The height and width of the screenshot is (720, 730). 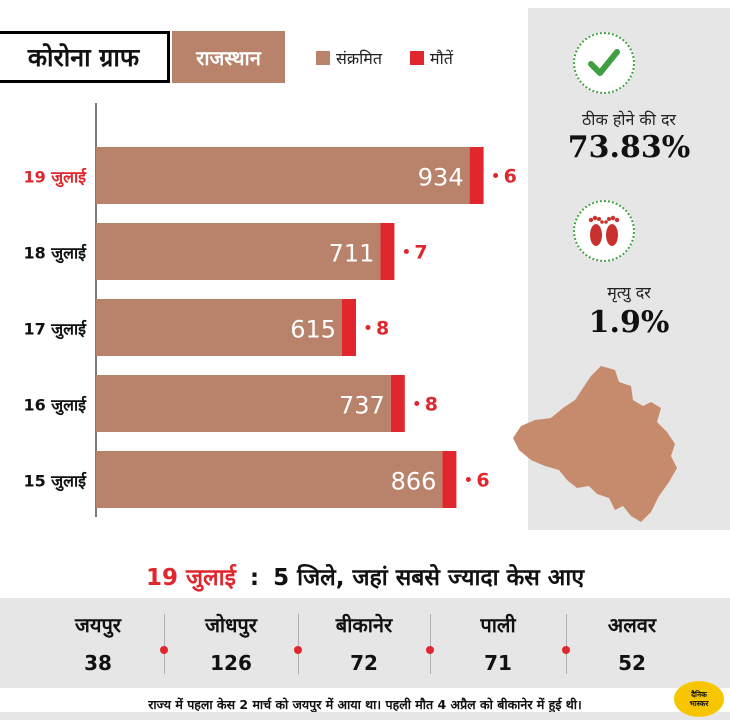 I want to click on feet-icon, so click(x=604, y=231).